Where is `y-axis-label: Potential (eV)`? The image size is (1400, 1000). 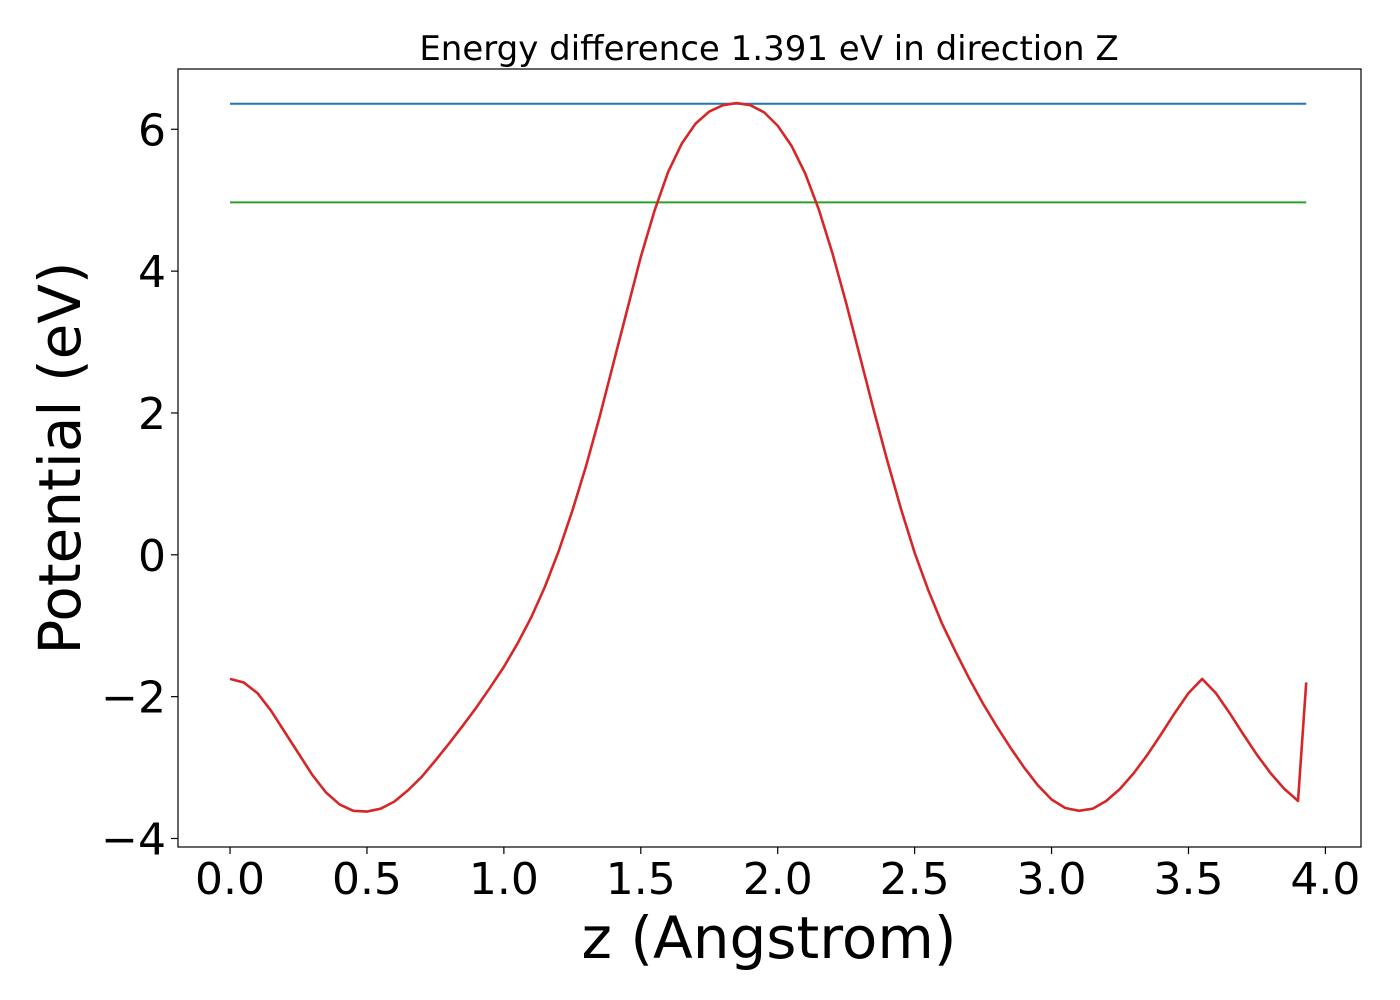
y-axis-label: Potential (eV) is located at coordinates (60, 457).